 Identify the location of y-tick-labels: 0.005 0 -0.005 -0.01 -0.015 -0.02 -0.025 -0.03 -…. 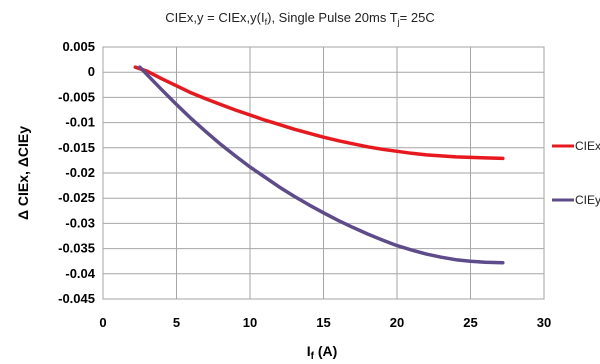
(77, 172).